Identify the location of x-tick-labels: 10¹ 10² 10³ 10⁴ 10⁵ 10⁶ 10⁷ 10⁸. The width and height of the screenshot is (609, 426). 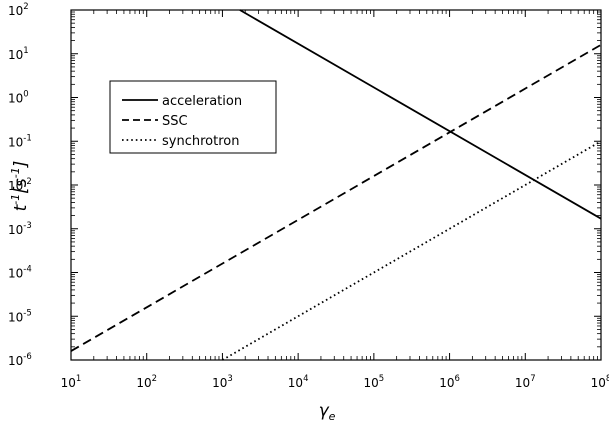
(335, 382).